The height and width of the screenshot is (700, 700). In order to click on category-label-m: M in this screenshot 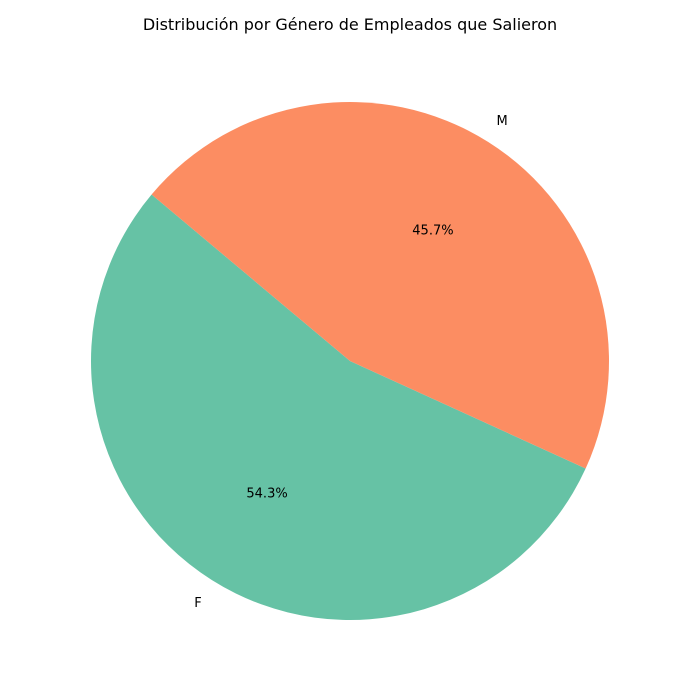, I will do `click(501, 121)`.